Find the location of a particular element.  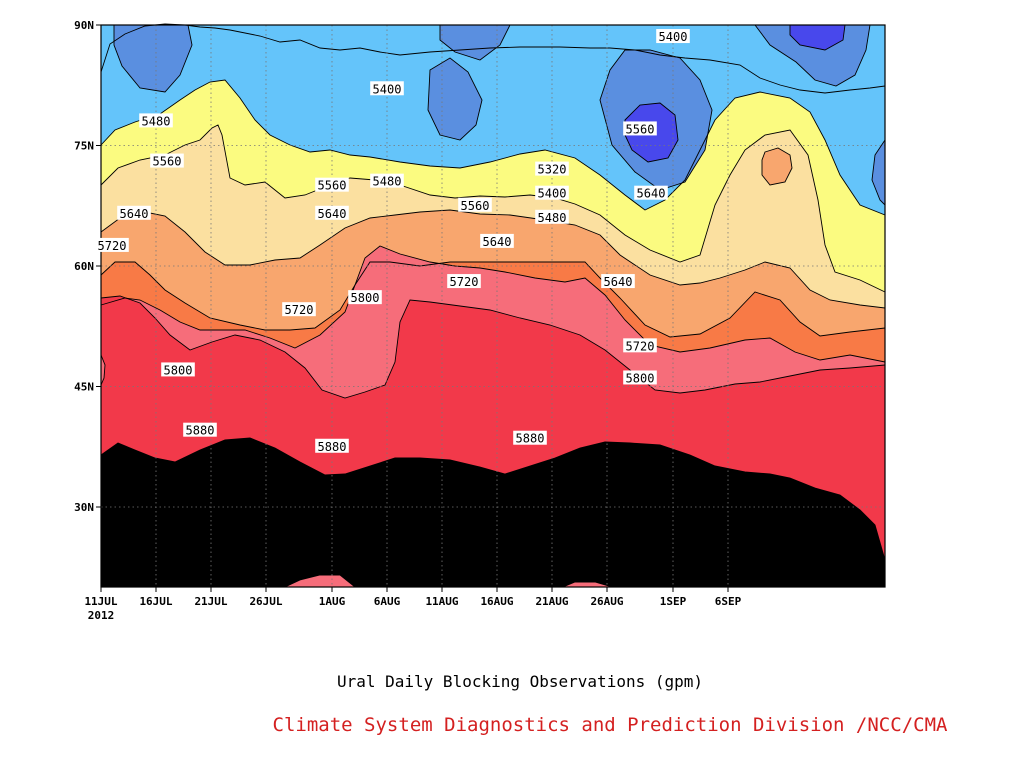

y-tick-label: 60N is located at coordinates (84, 266).